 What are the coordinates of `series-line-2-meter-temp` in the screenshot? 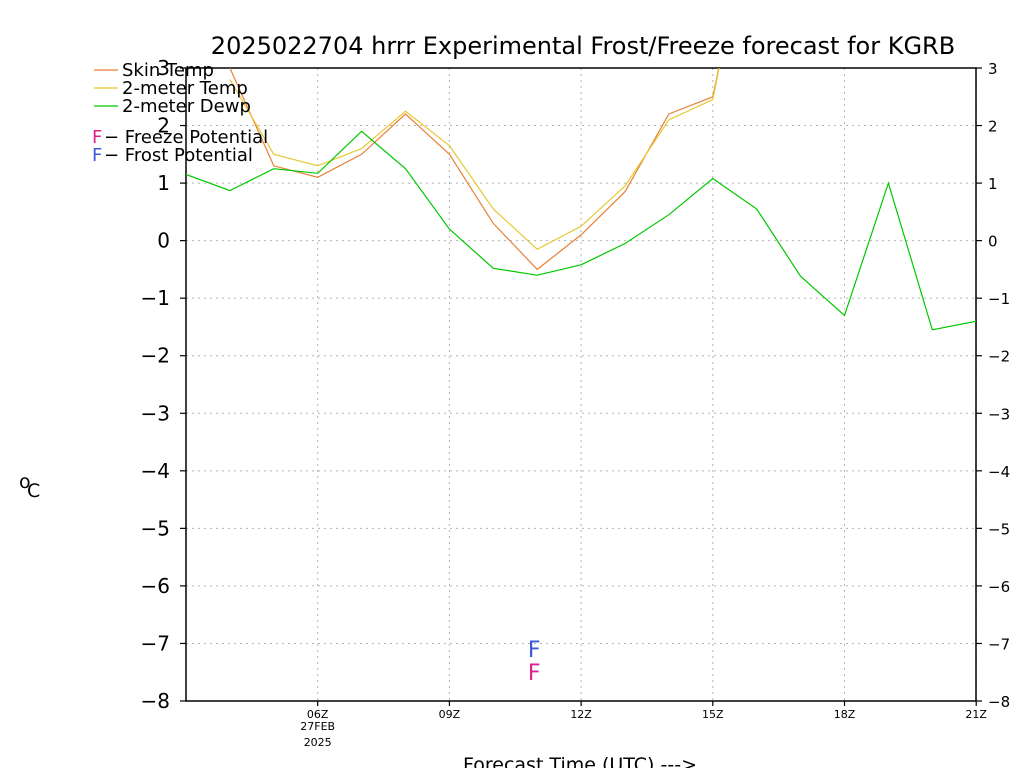 It's located at (474, 159).